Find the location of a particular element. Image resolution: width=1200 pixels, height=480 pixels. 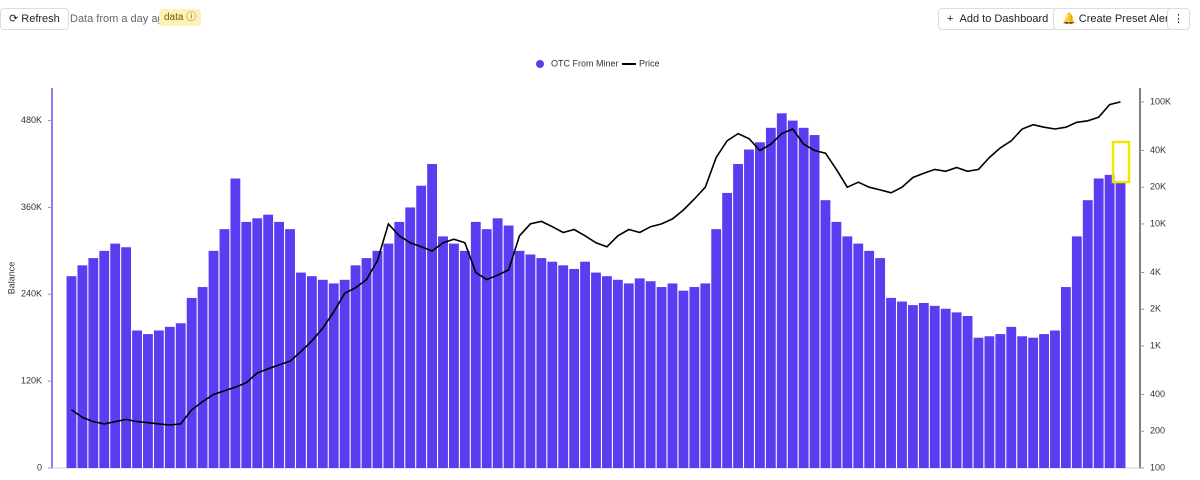

tick-label: 200 is located at coordinates (1157, 431).